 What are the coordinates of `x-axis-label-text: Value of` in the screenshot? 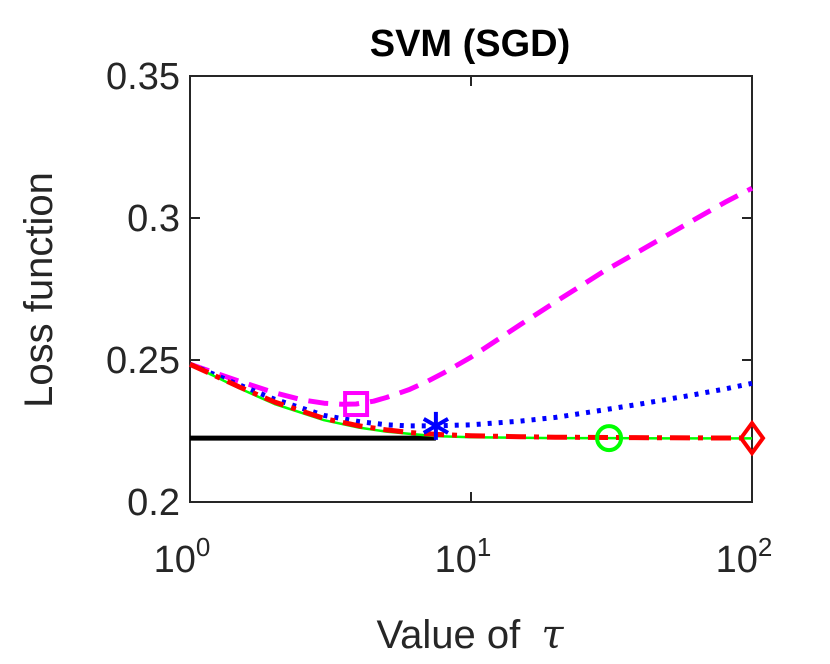 It's located at (448, 635).